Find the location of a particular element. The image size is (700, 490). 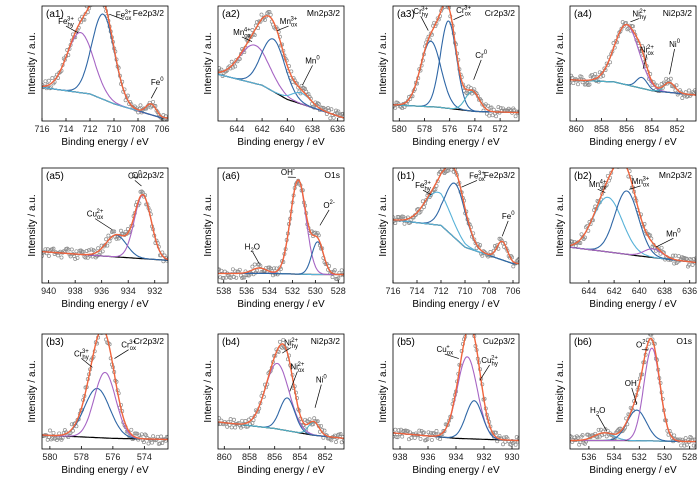

panel-label: (b6) is located at coordinates (583, 342).